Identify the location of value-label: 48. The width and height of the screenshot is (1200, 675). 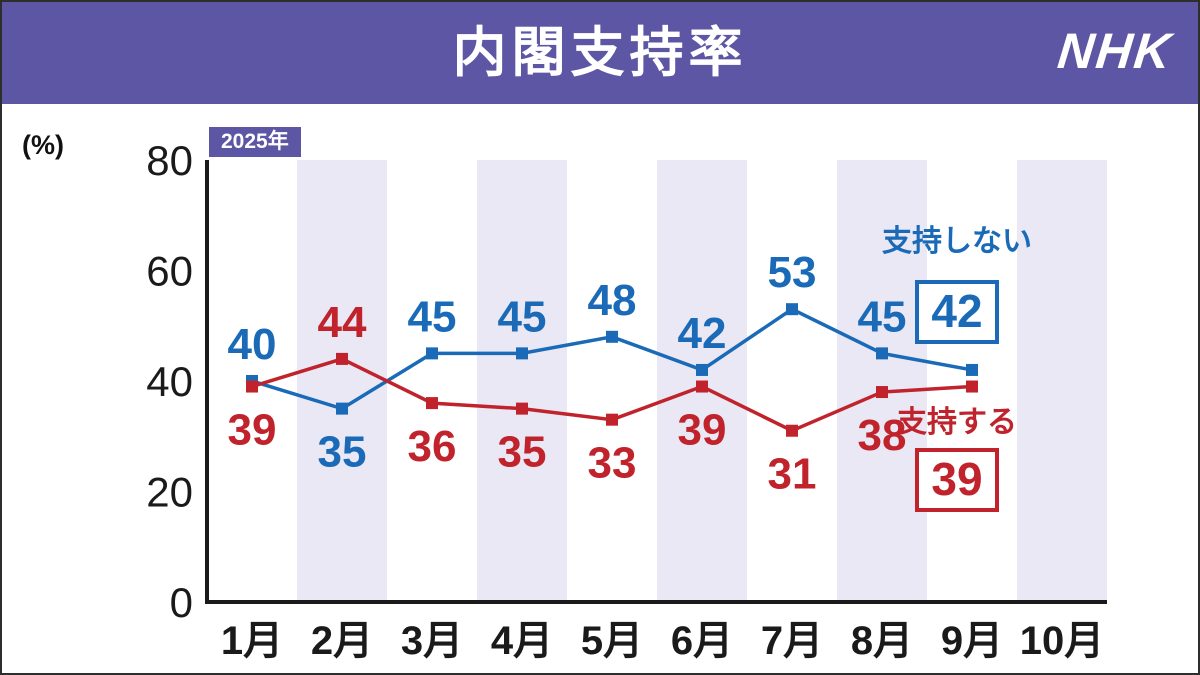
(612, 300).